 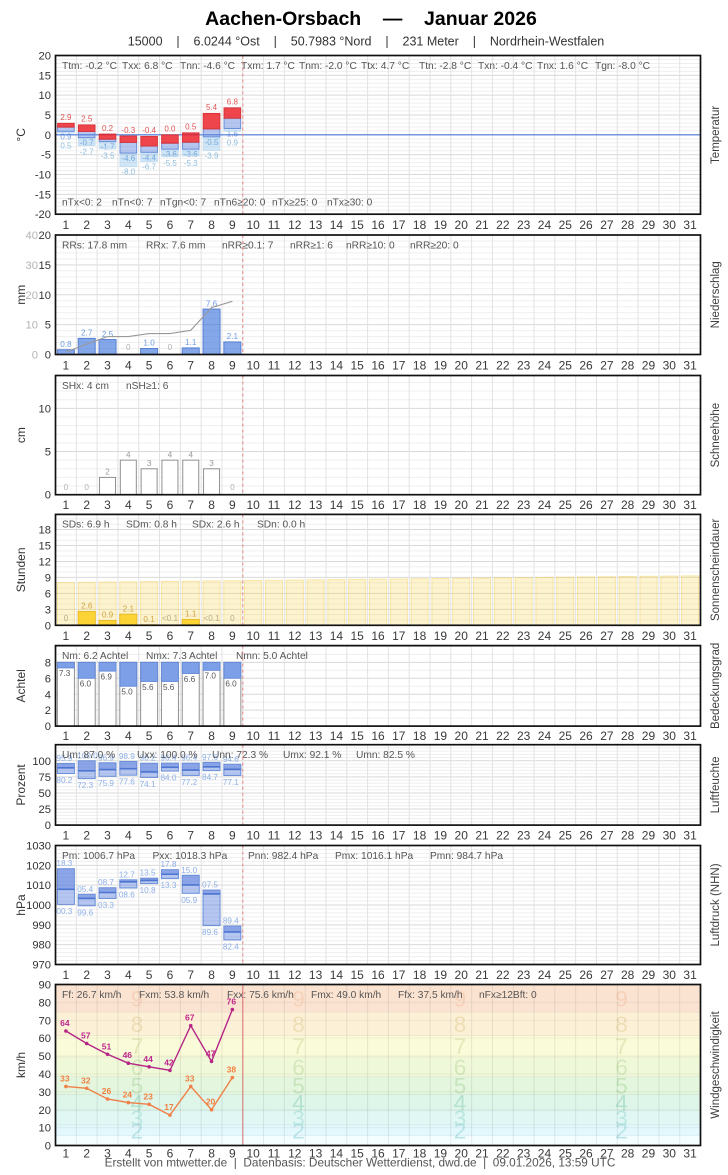 I want to click on svg-text: nRR≥1: 6, so click(x=311, y=245).